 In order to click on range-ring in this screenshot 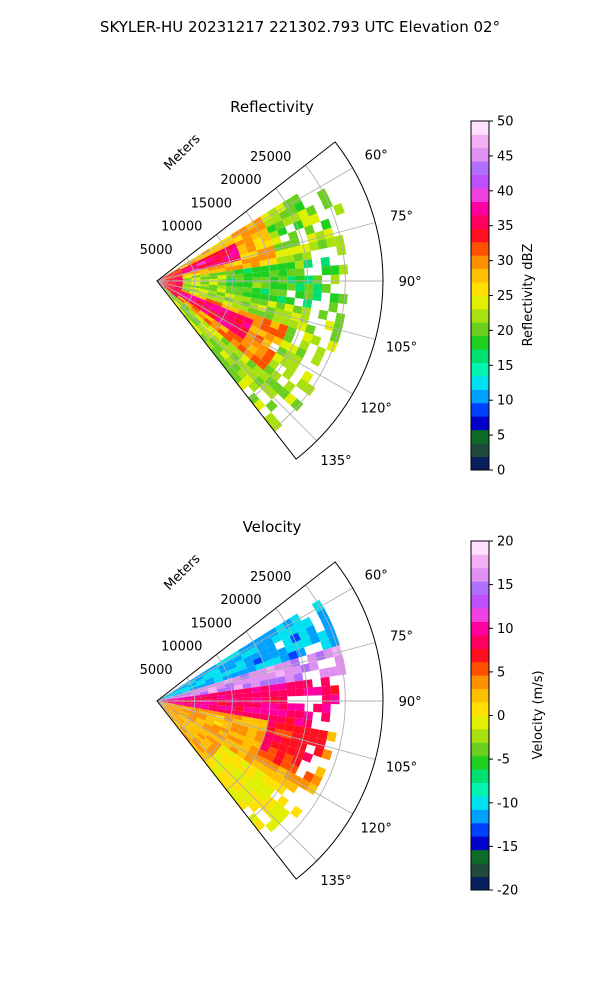, I will do `click(187, 284)`.